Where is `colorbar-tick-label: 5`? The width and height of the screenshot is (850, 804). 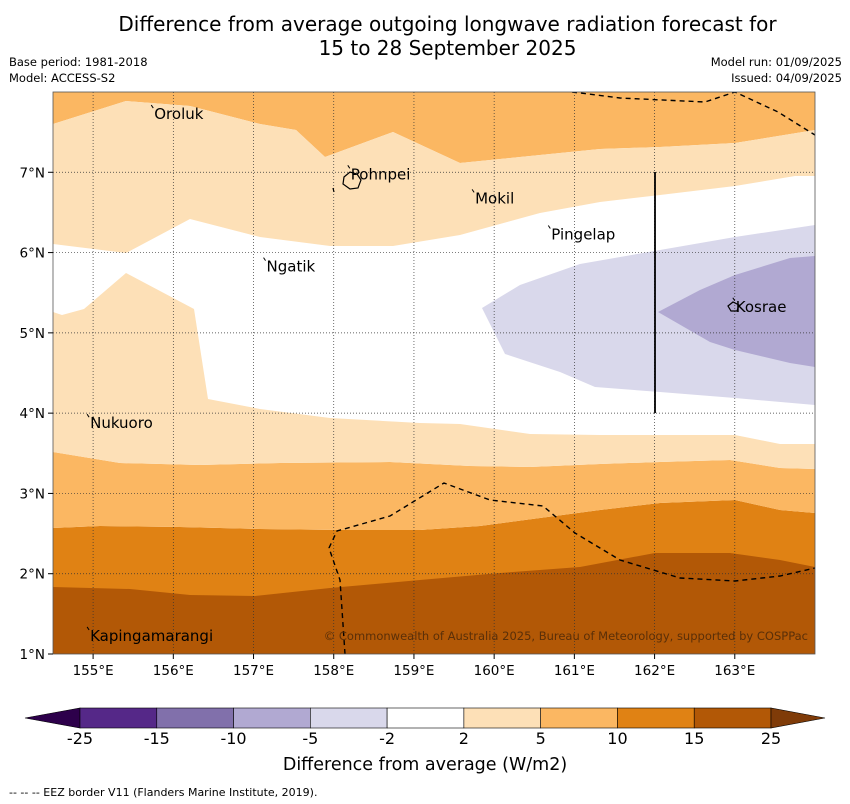 colorbar-tick-label: 5 is located at coordinates (540, 738).